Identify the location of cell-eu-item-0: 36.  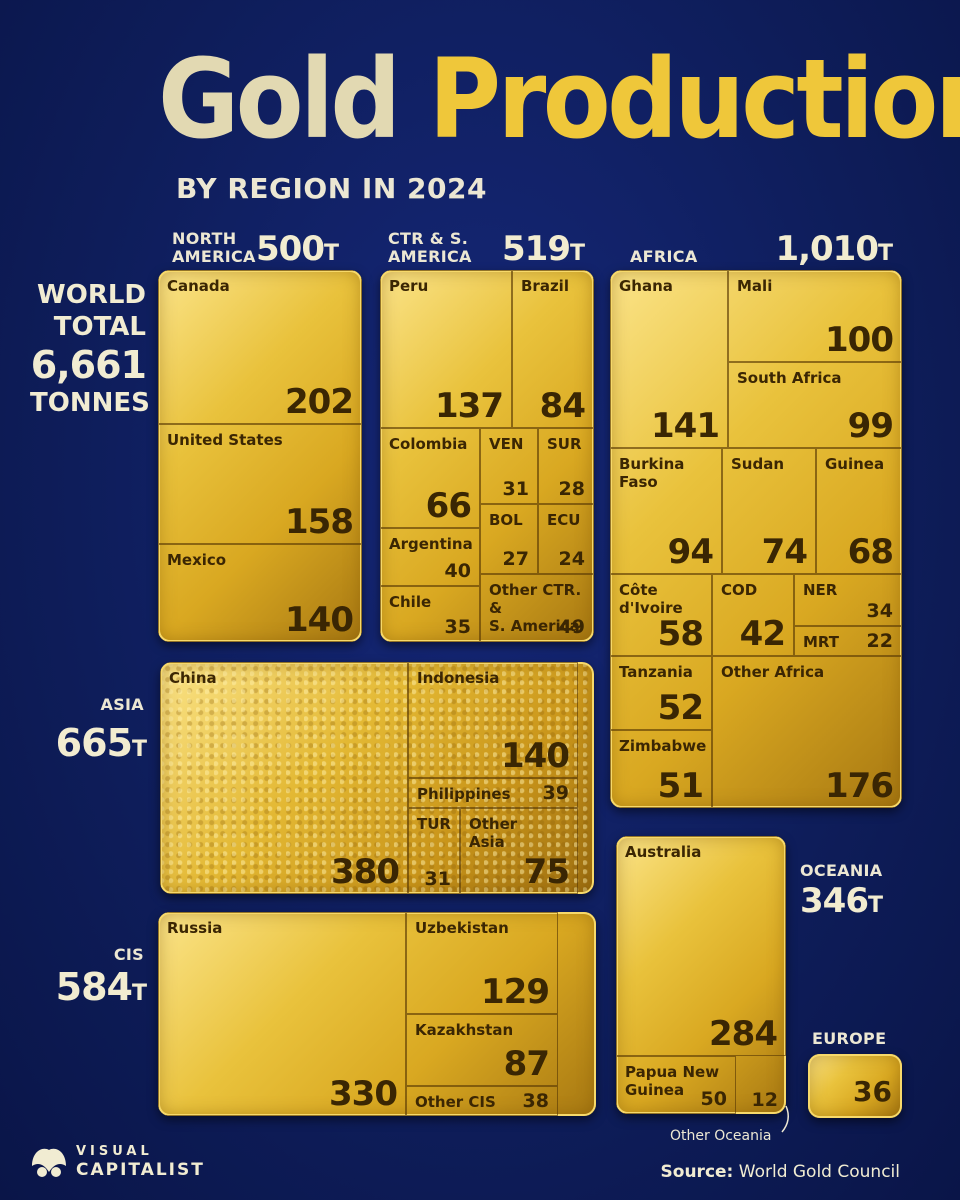
(855, 1086).